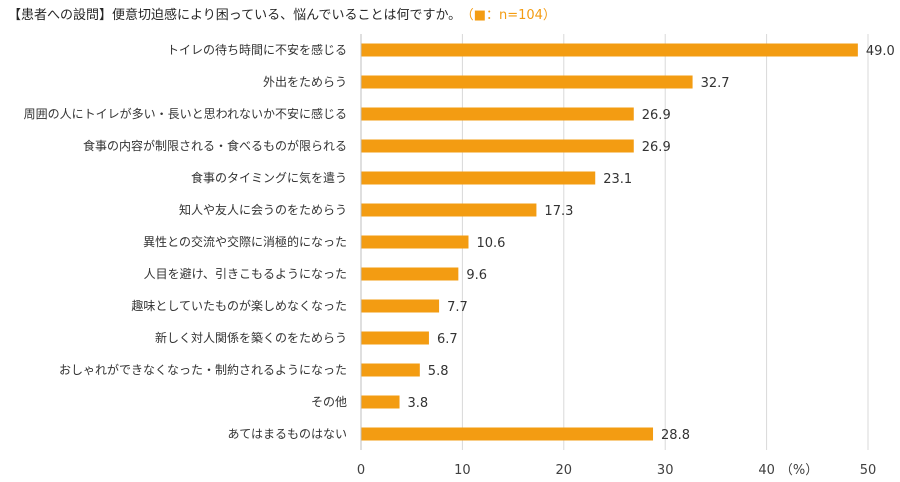 This screenshot has height=482, width=900. Describe the element at coordinates (287, 434) in the screenshot. I see `category-label: あてはまるものはない` at that location.